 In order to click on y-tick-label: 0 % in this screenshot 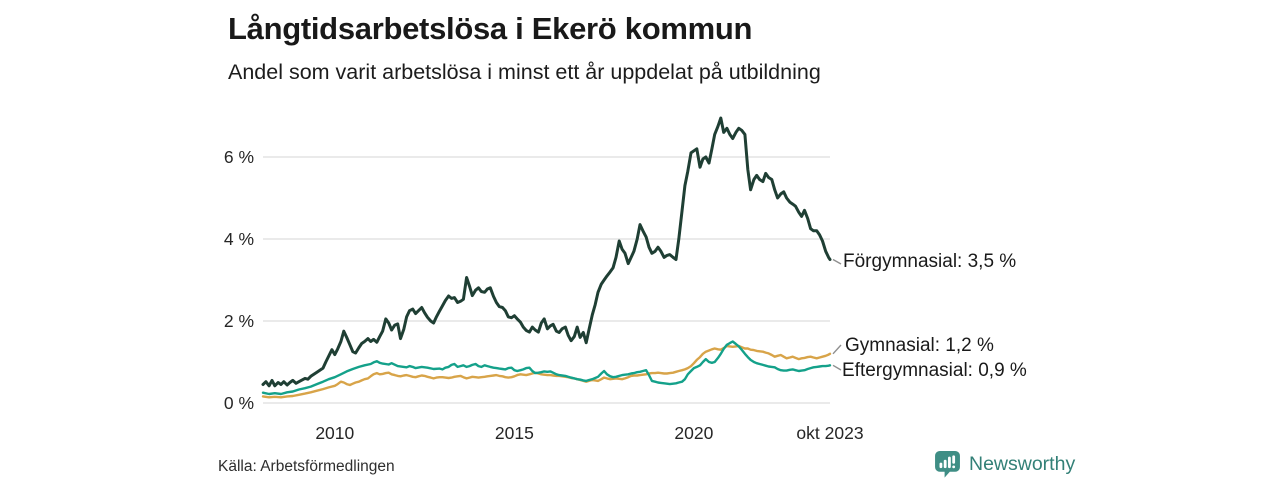, I will do `click(239, 403)`.